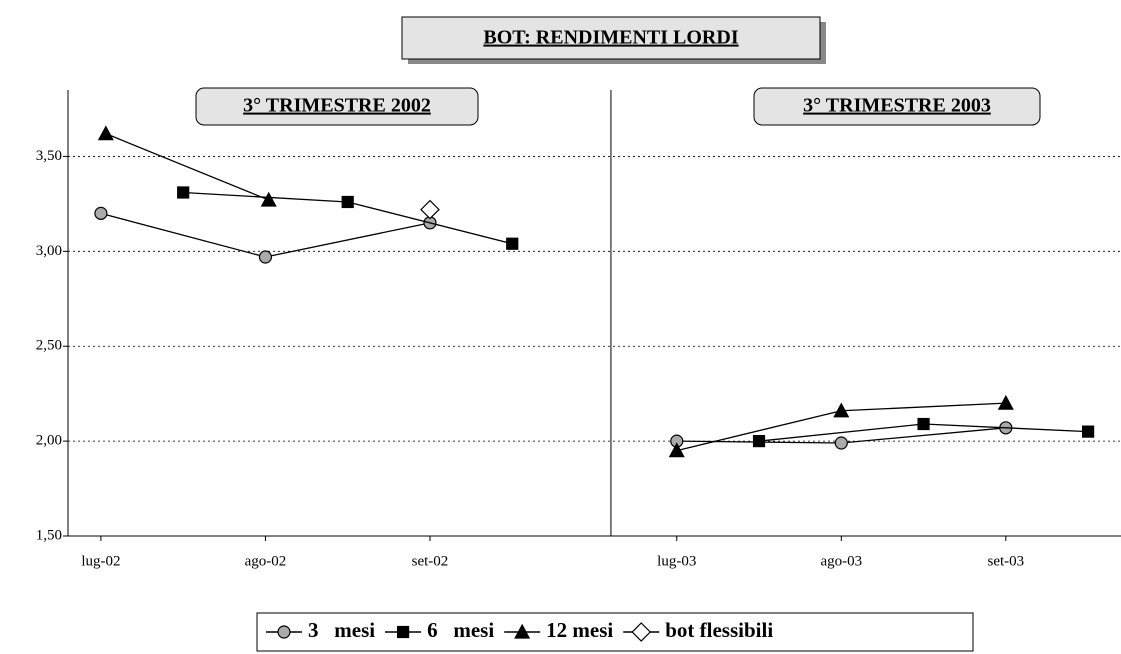 Image resolution: width=1121 pixels, height=654 pixels. Describe the element at coordinates (100, 561) in the screenshot. I see `x-tick-label: lug-02` at that location.